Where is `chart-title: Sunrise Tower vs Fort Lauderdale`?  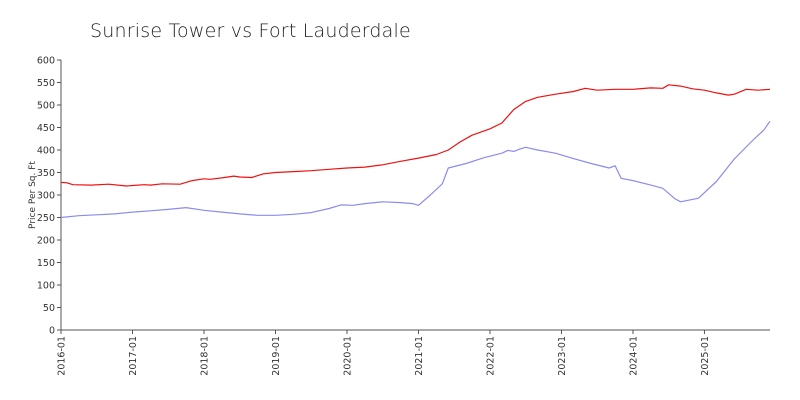 chart-title: Sunrise Tower vs Fort Lauderdale is located at coordinates (250, 31).